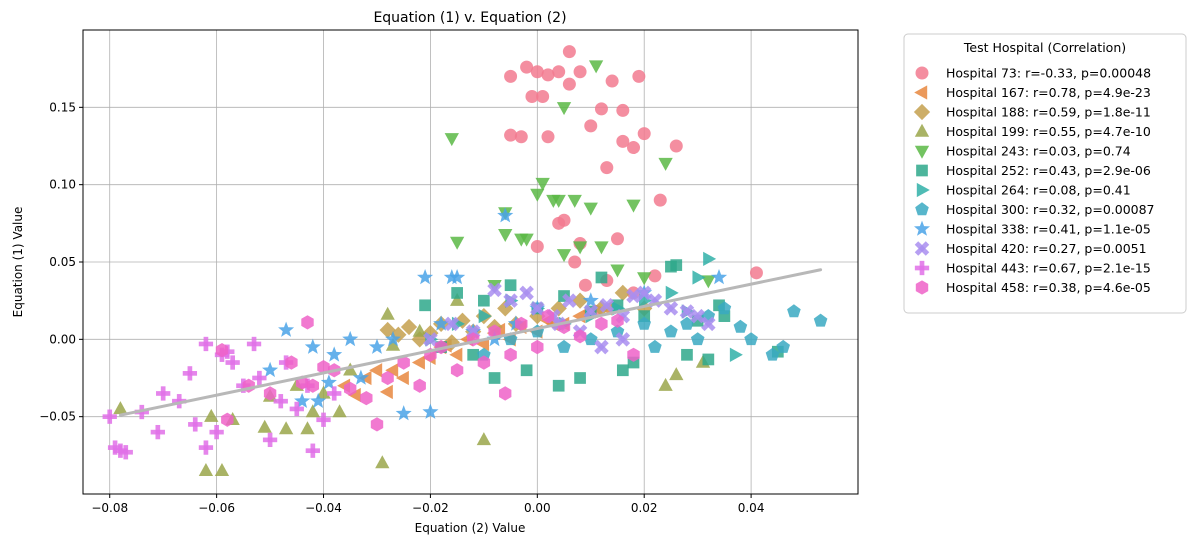 The width and height of the screenshot is (1194, 545). I want to click on legend-entry-label: Hospital 458: r=0.38, p=4.6e-05, so click(1048, 287).